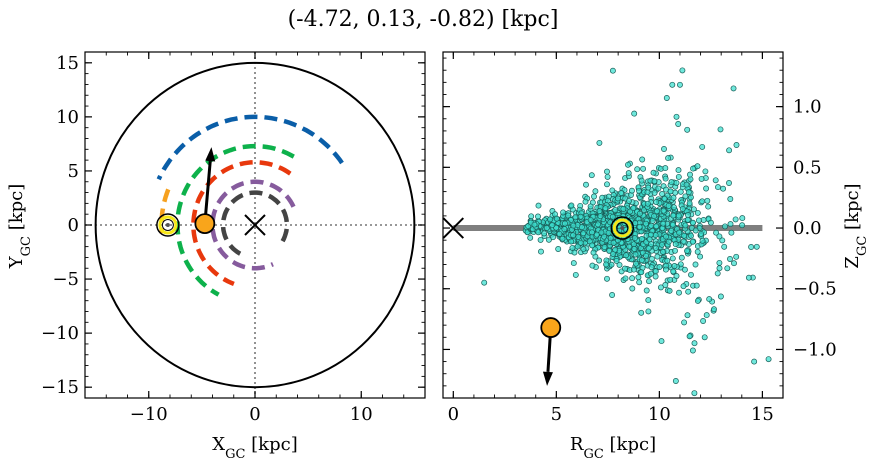 The height and width of the screenshot is (464, 874). What do you see at coordinates (73, 225) in the screenshot?
I see `left-y-tick-label: 0` at bounding box center [73, 225].